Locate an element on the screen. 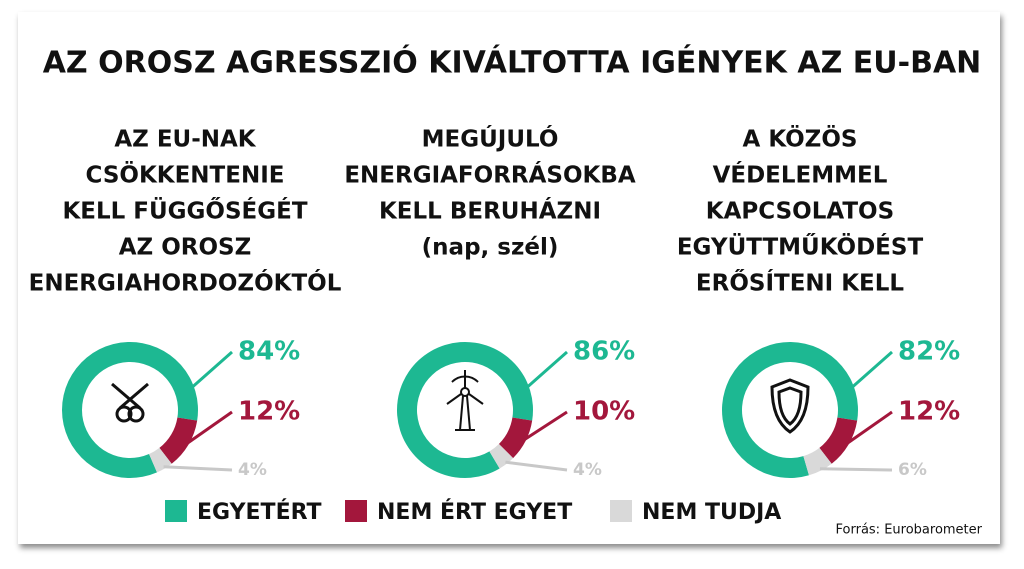 This screenshot has width=1024, height=569. value-label: 10% is located at coordinates (604, 412).